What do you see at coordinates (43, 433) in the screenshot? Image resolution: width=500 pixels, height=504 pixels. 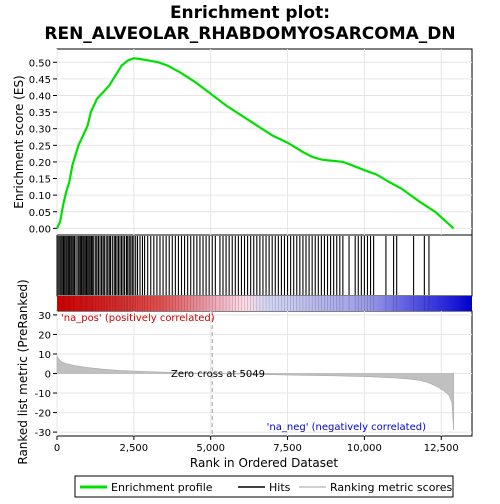 I see `ranked-y-tick-label: -30` at bounding box center [43, 433].